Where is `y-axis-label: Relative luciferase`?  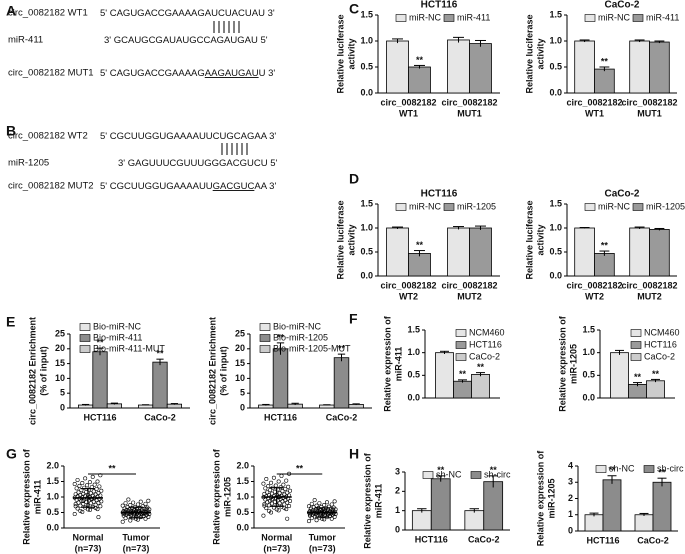
y-axis-label: Relative luciferase is located at coordinates (529, 53).